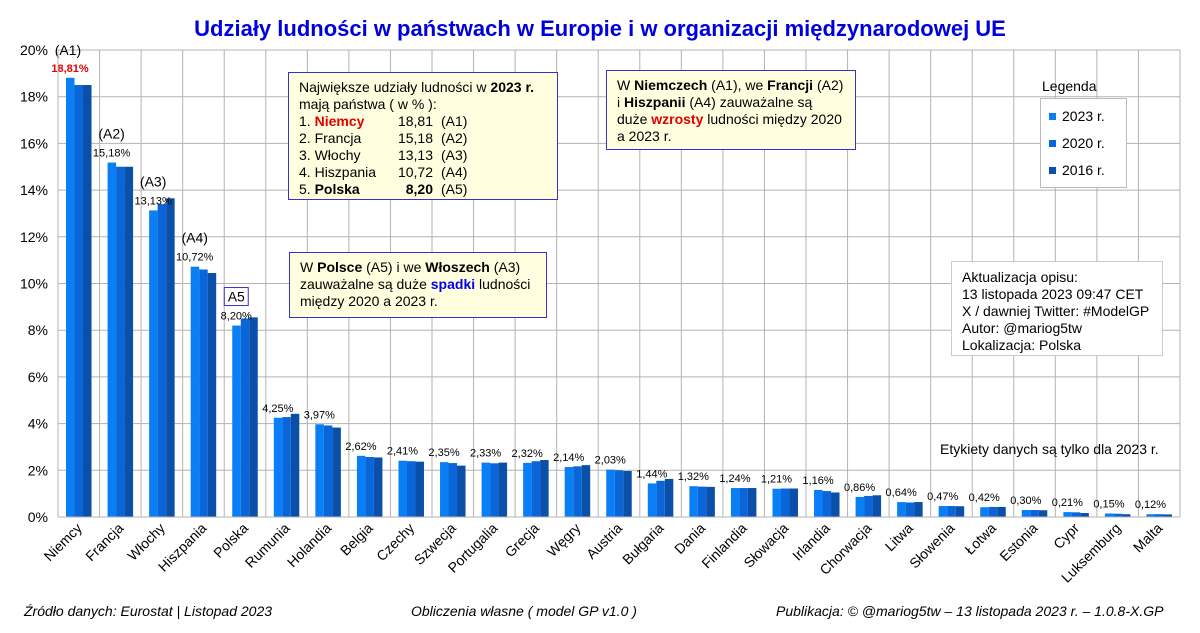 This screenshot has height=633, width=1200. I want to click on top5-row: 3. Włochy 13,13 (A3), so click(423, 155).